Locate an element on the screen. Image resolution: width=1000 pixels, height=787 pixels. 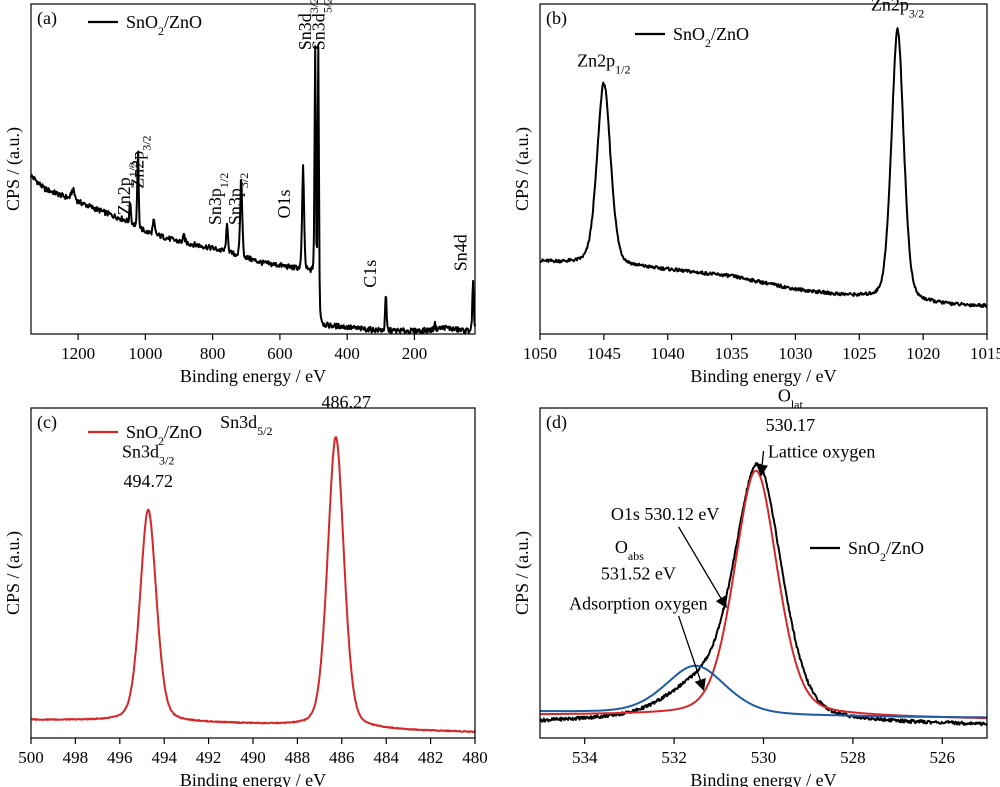
peak-label: Lattice oxygen is located at coordinates (821, 452).